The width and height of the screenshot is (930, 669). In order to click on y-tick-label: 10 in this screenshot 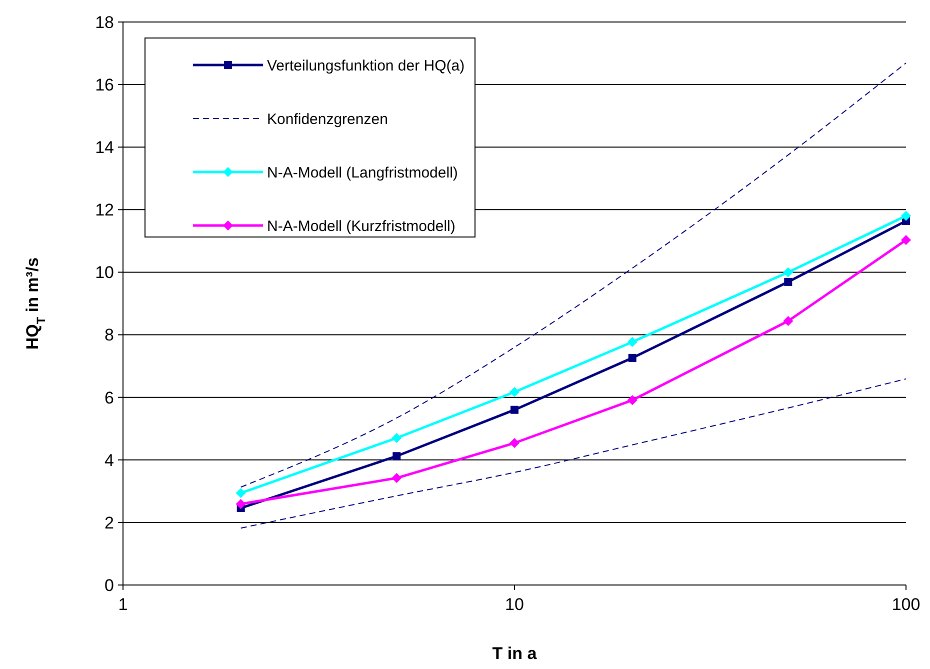, I will do `click(104, 272)`.